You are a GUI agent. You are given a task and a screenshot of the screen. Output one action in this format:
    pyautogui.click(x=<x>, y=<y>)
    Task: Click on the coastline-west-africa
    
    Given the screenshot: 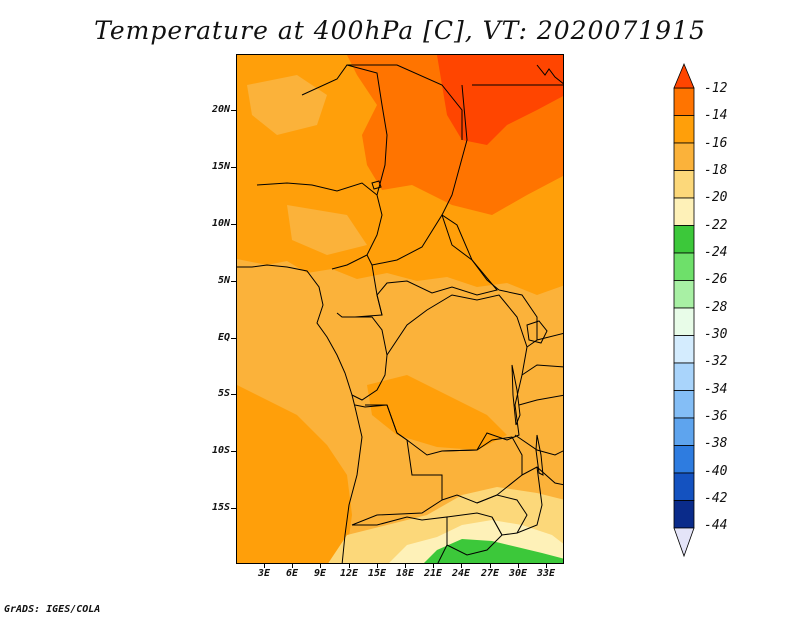 What is the action you would take?
    pyautogui.click(x=300, y=413)
    